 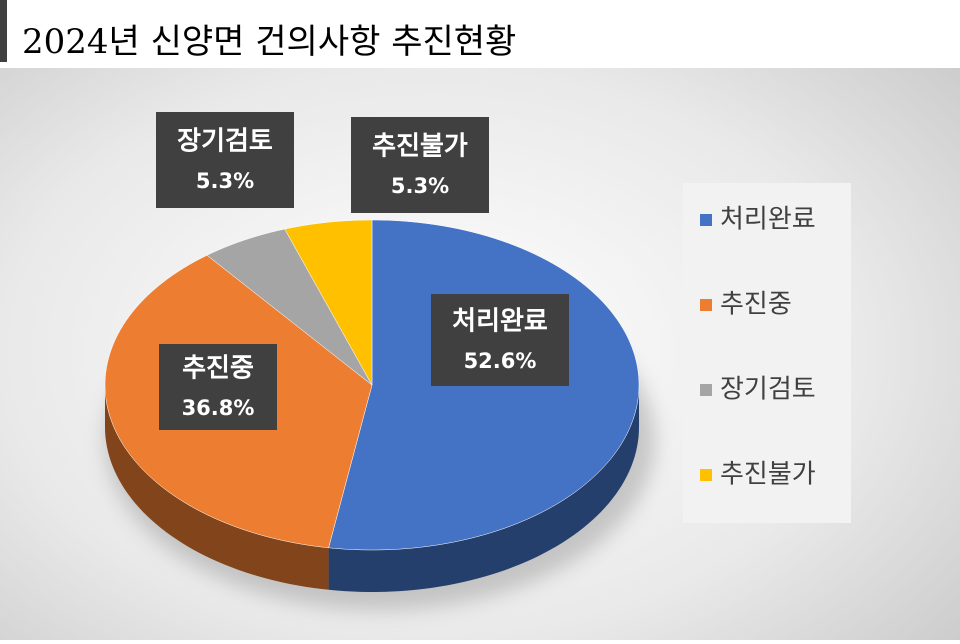 What do you see at coordinates (269, 42) in the screenshot?
I see `chart-title: 2024년 신양면 건의사항 추진현황` at bounding box center [269, 42].